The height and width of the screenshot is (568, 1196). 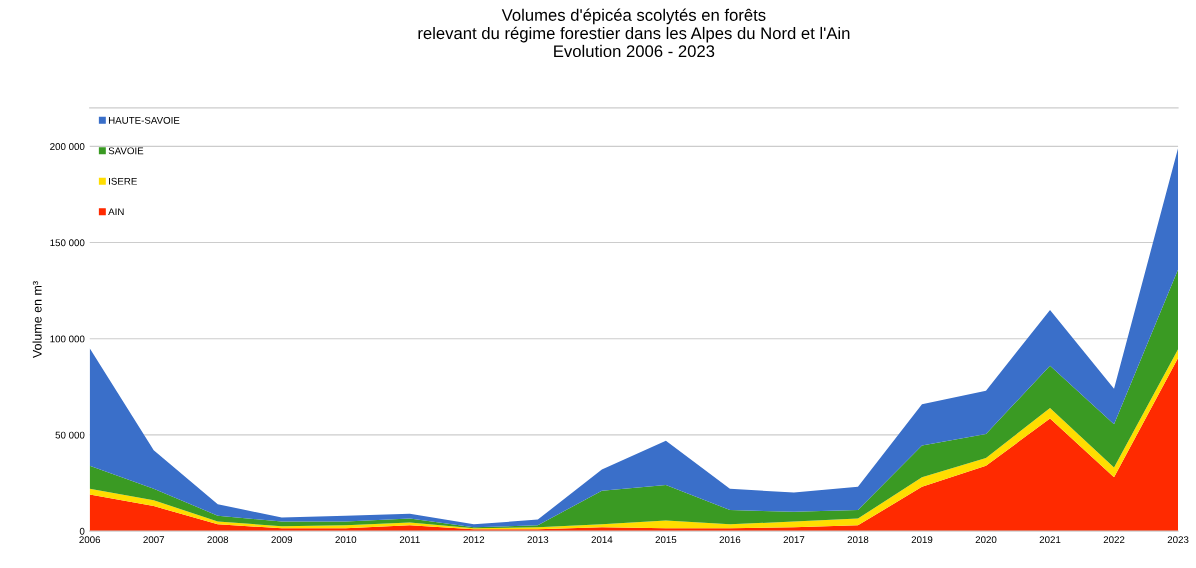 I want to click on legend-label: ISERE, so click(x=123, y=181).